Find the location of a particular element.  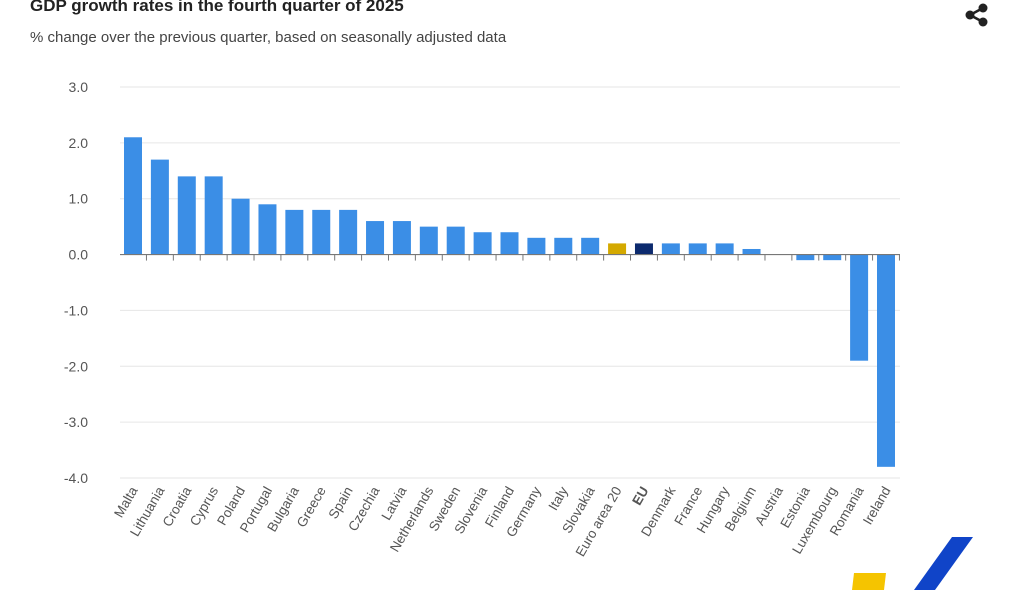

bar-cyprus is located at coordinates (213, 215).